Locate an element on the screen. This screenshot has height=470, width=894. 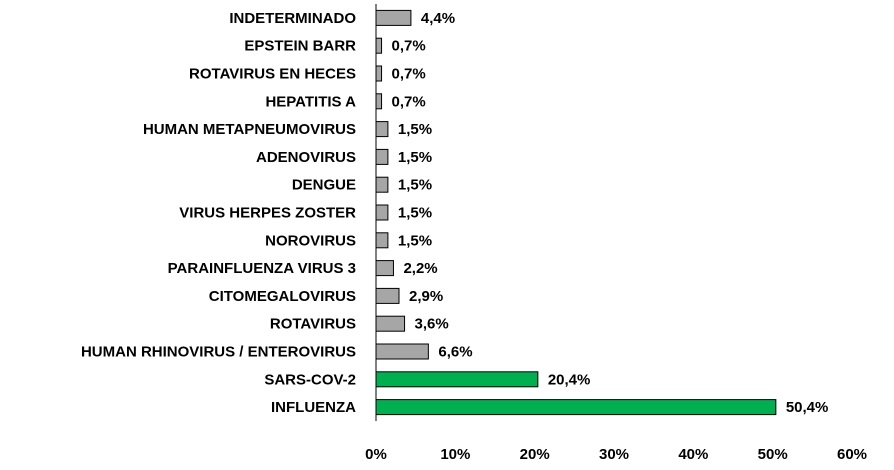
category-label: ROTAVIRUS is located at coordinates (313, 324).